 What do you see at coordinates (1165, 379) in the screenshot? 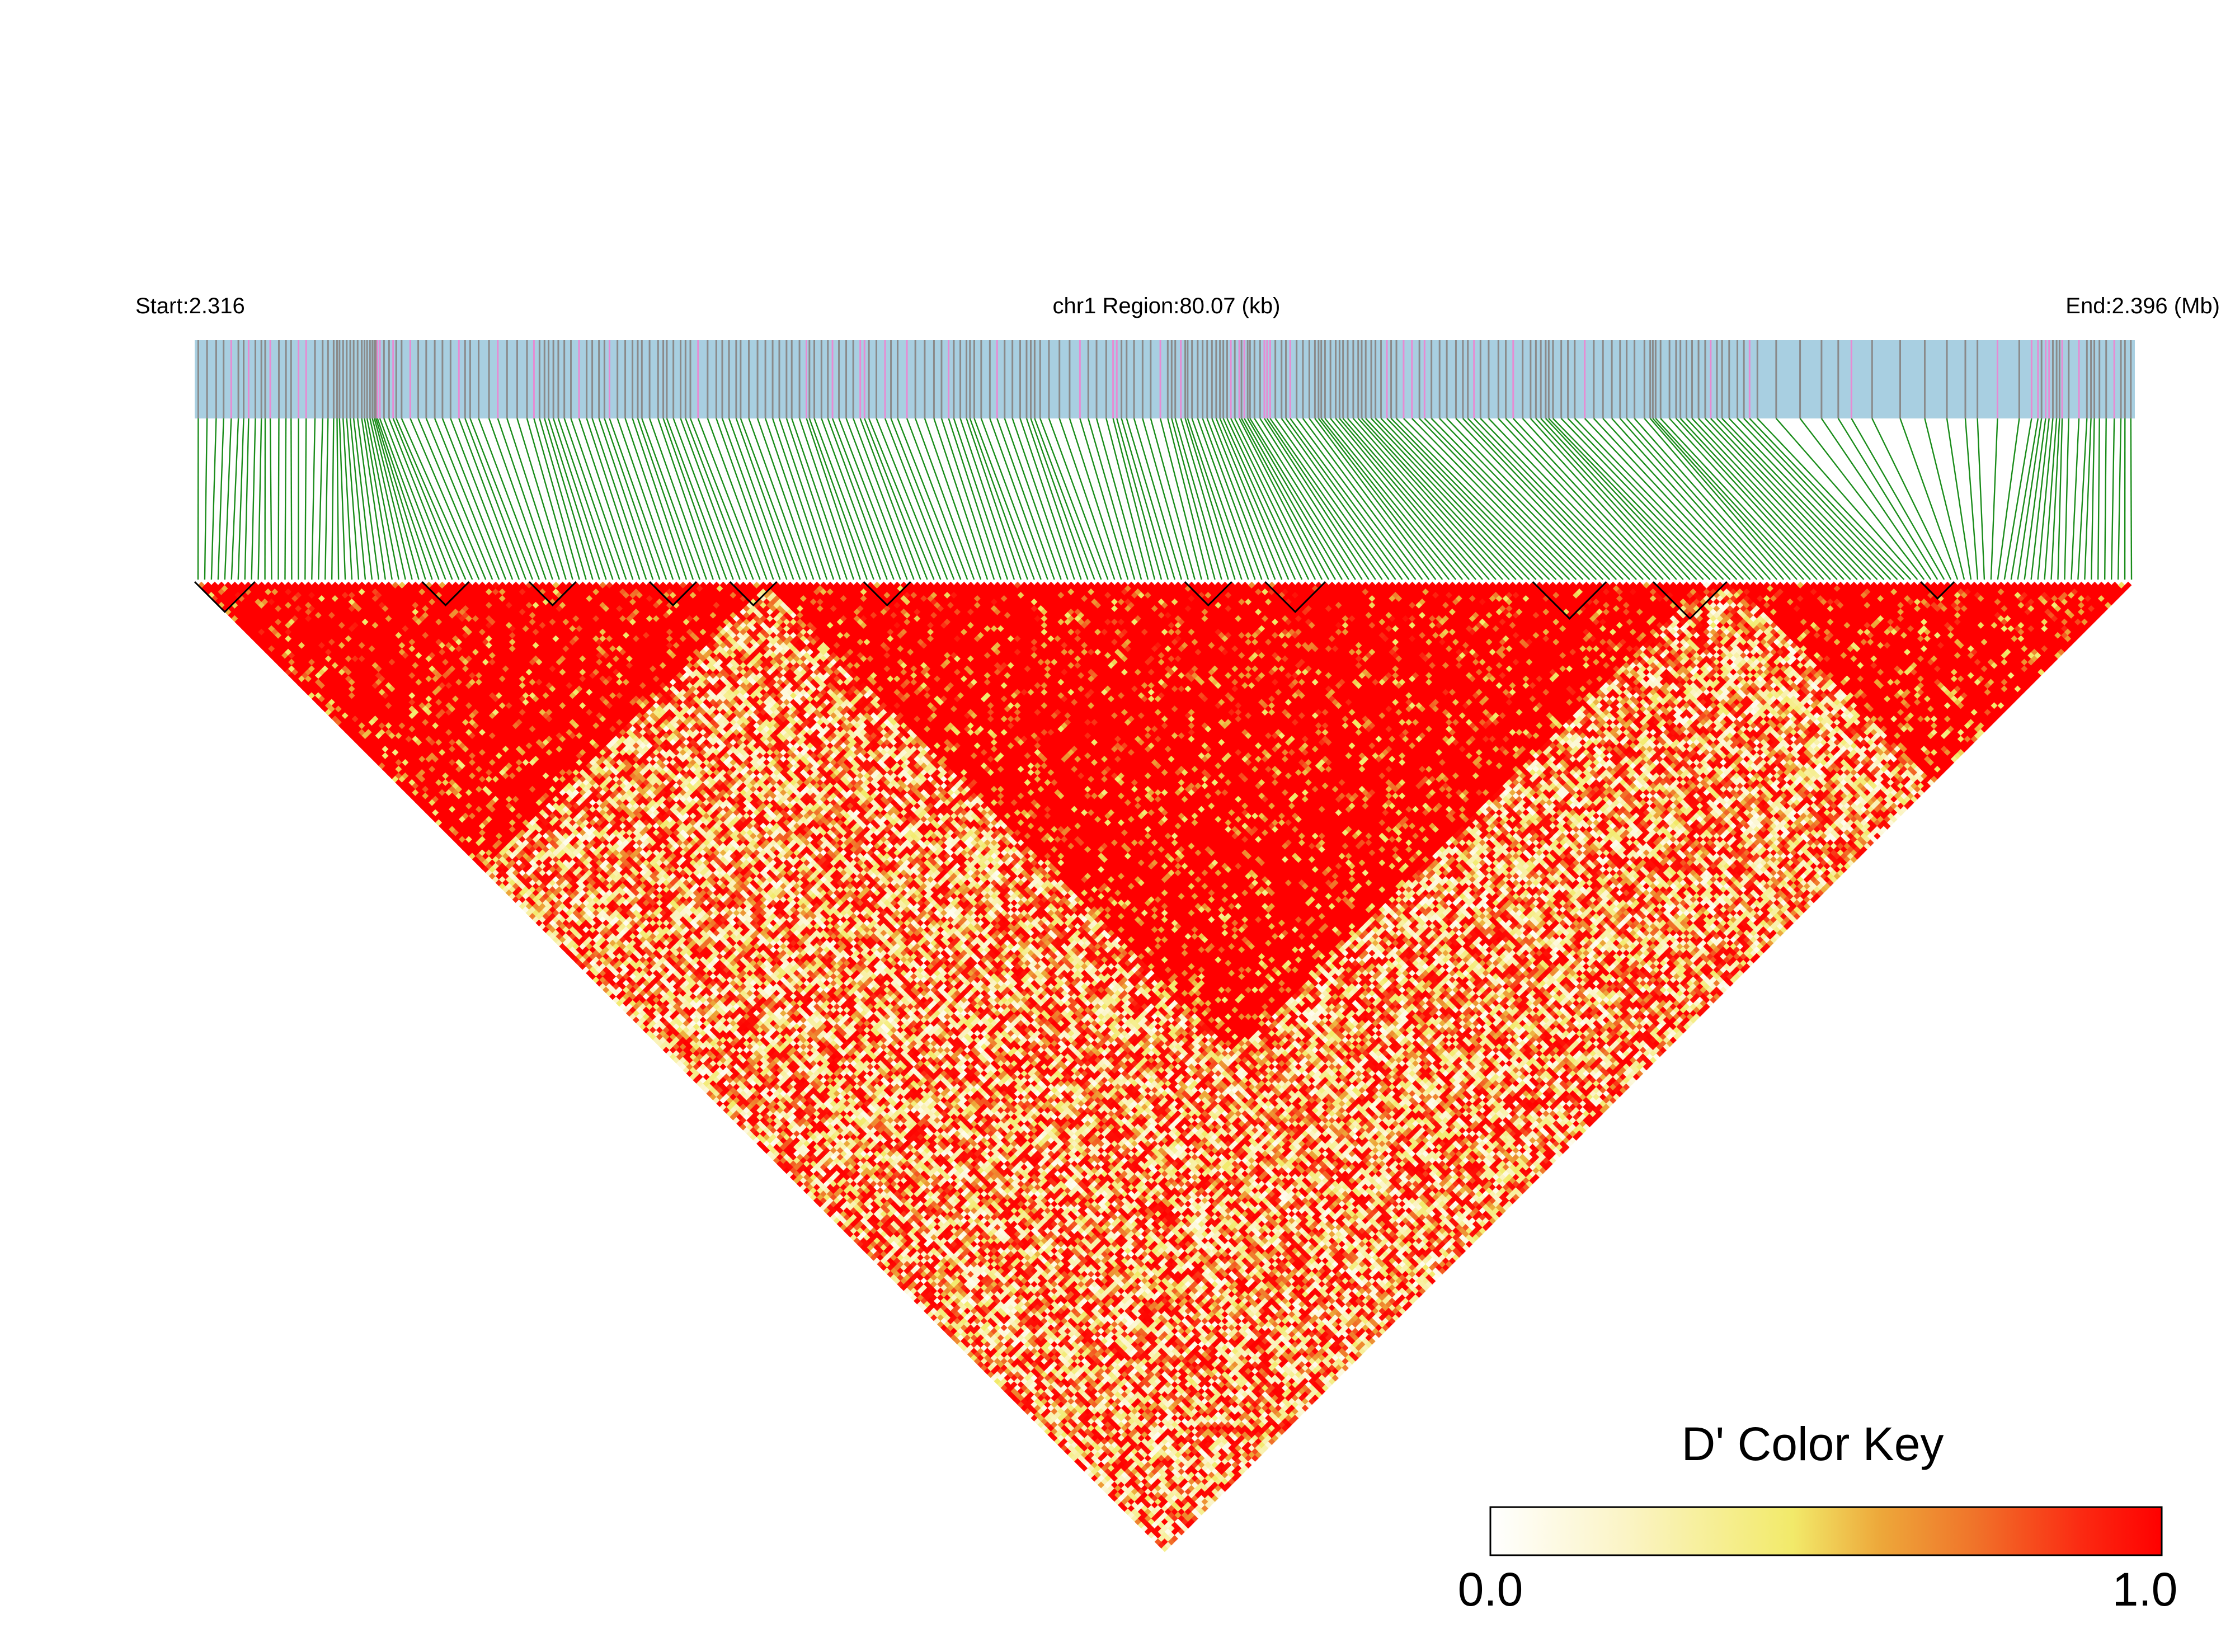
I see `snp-position-track` at bounding box center [1165, 379].